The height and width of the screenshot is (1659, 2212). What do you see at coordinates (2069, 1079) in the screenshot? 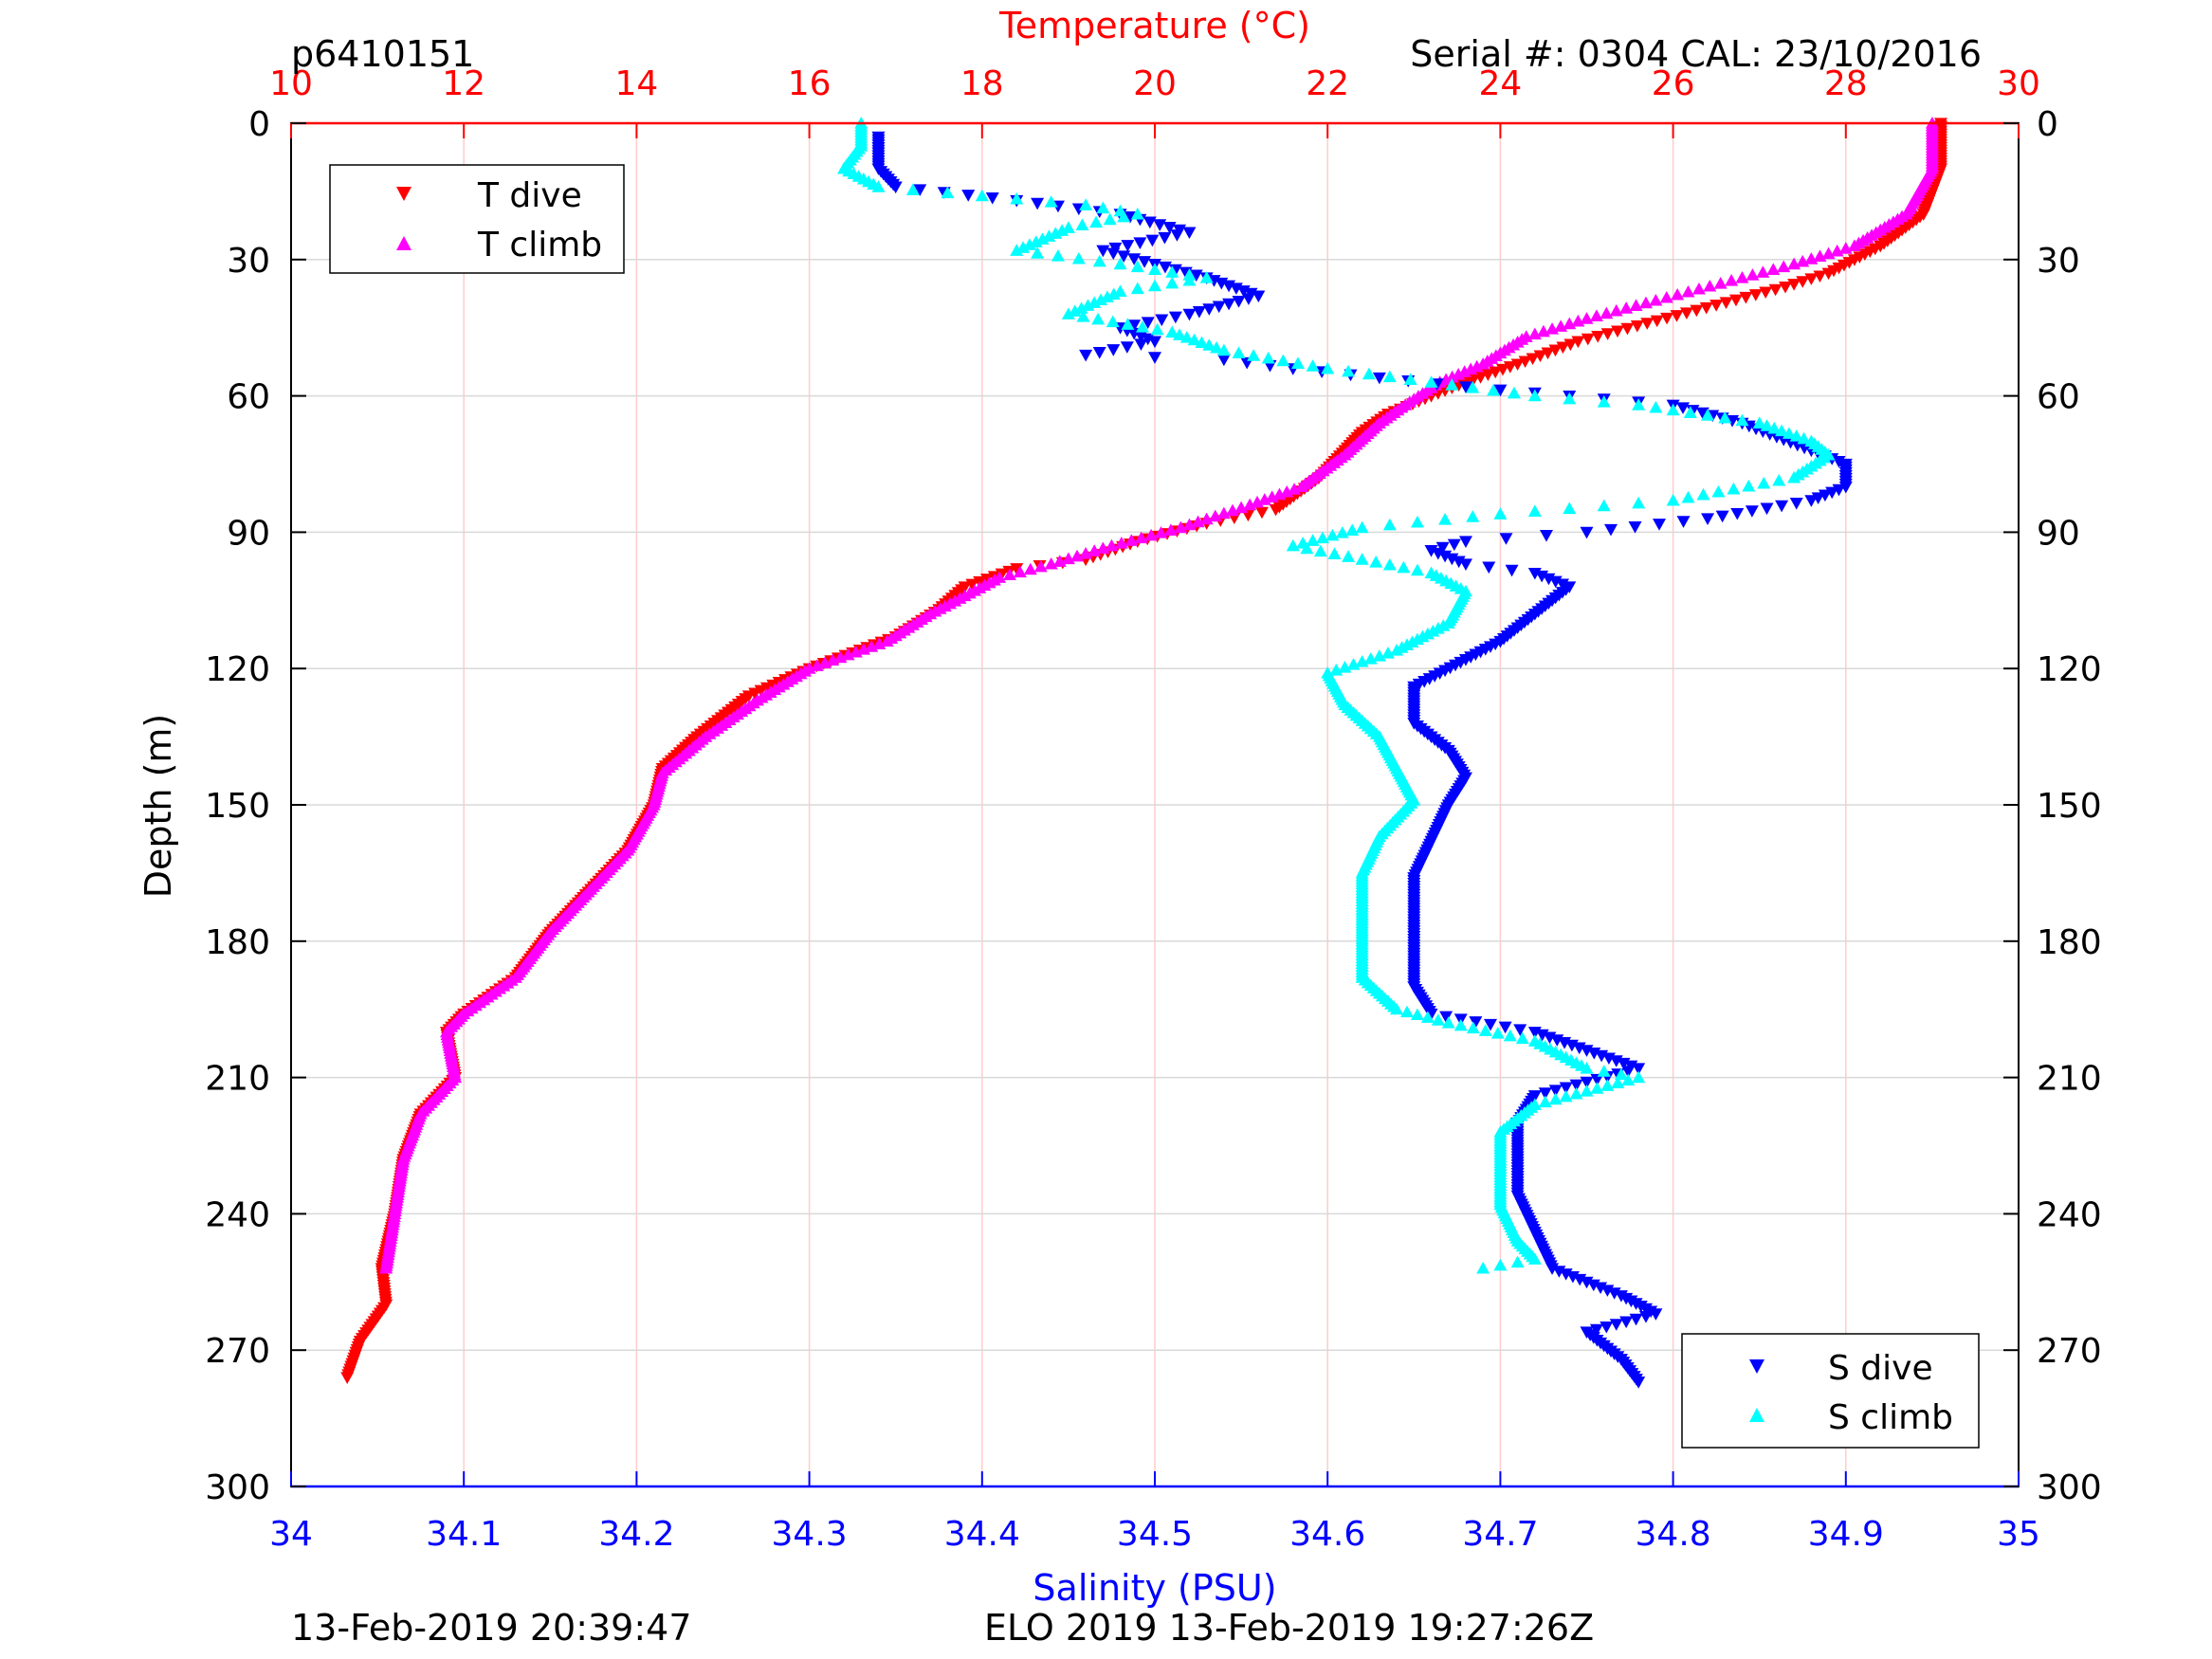
I see `depth-tick-label-right: 210` at bounding box center [2069, 1079].